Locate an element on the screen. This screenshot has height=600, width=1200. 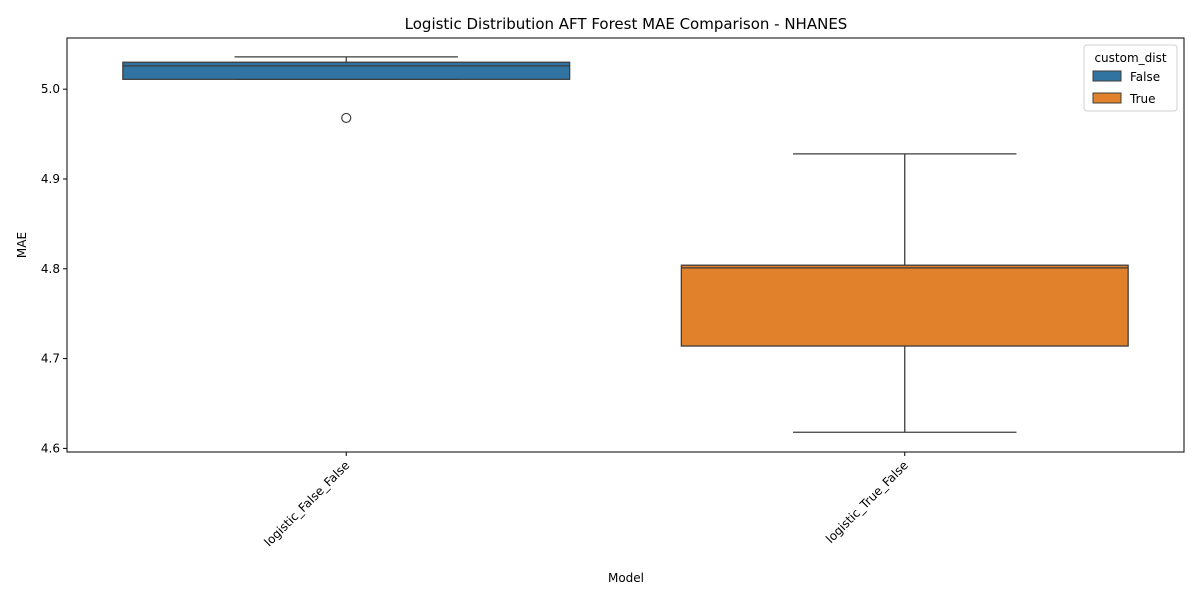
x-axis-label: Model is located at coordinates (626, 578).